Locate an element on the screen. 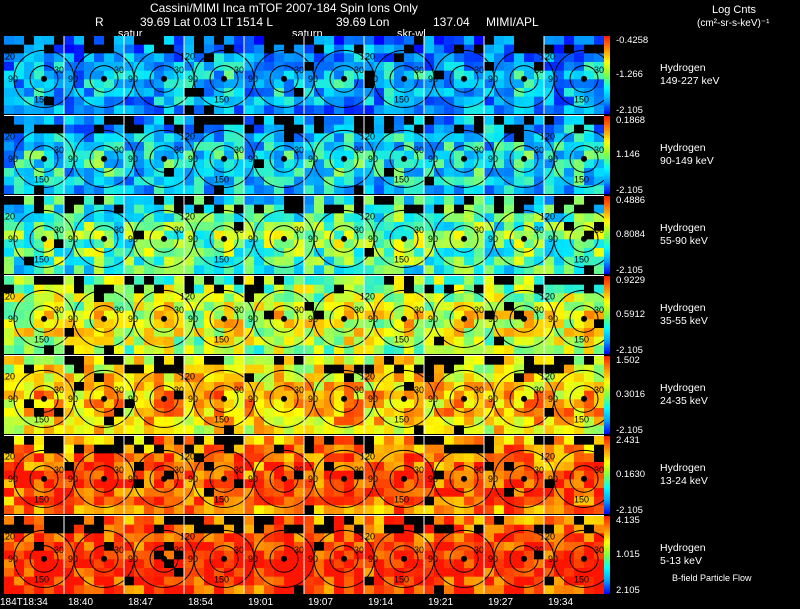  contour-label: 120 is located at coordinates (9, 136).